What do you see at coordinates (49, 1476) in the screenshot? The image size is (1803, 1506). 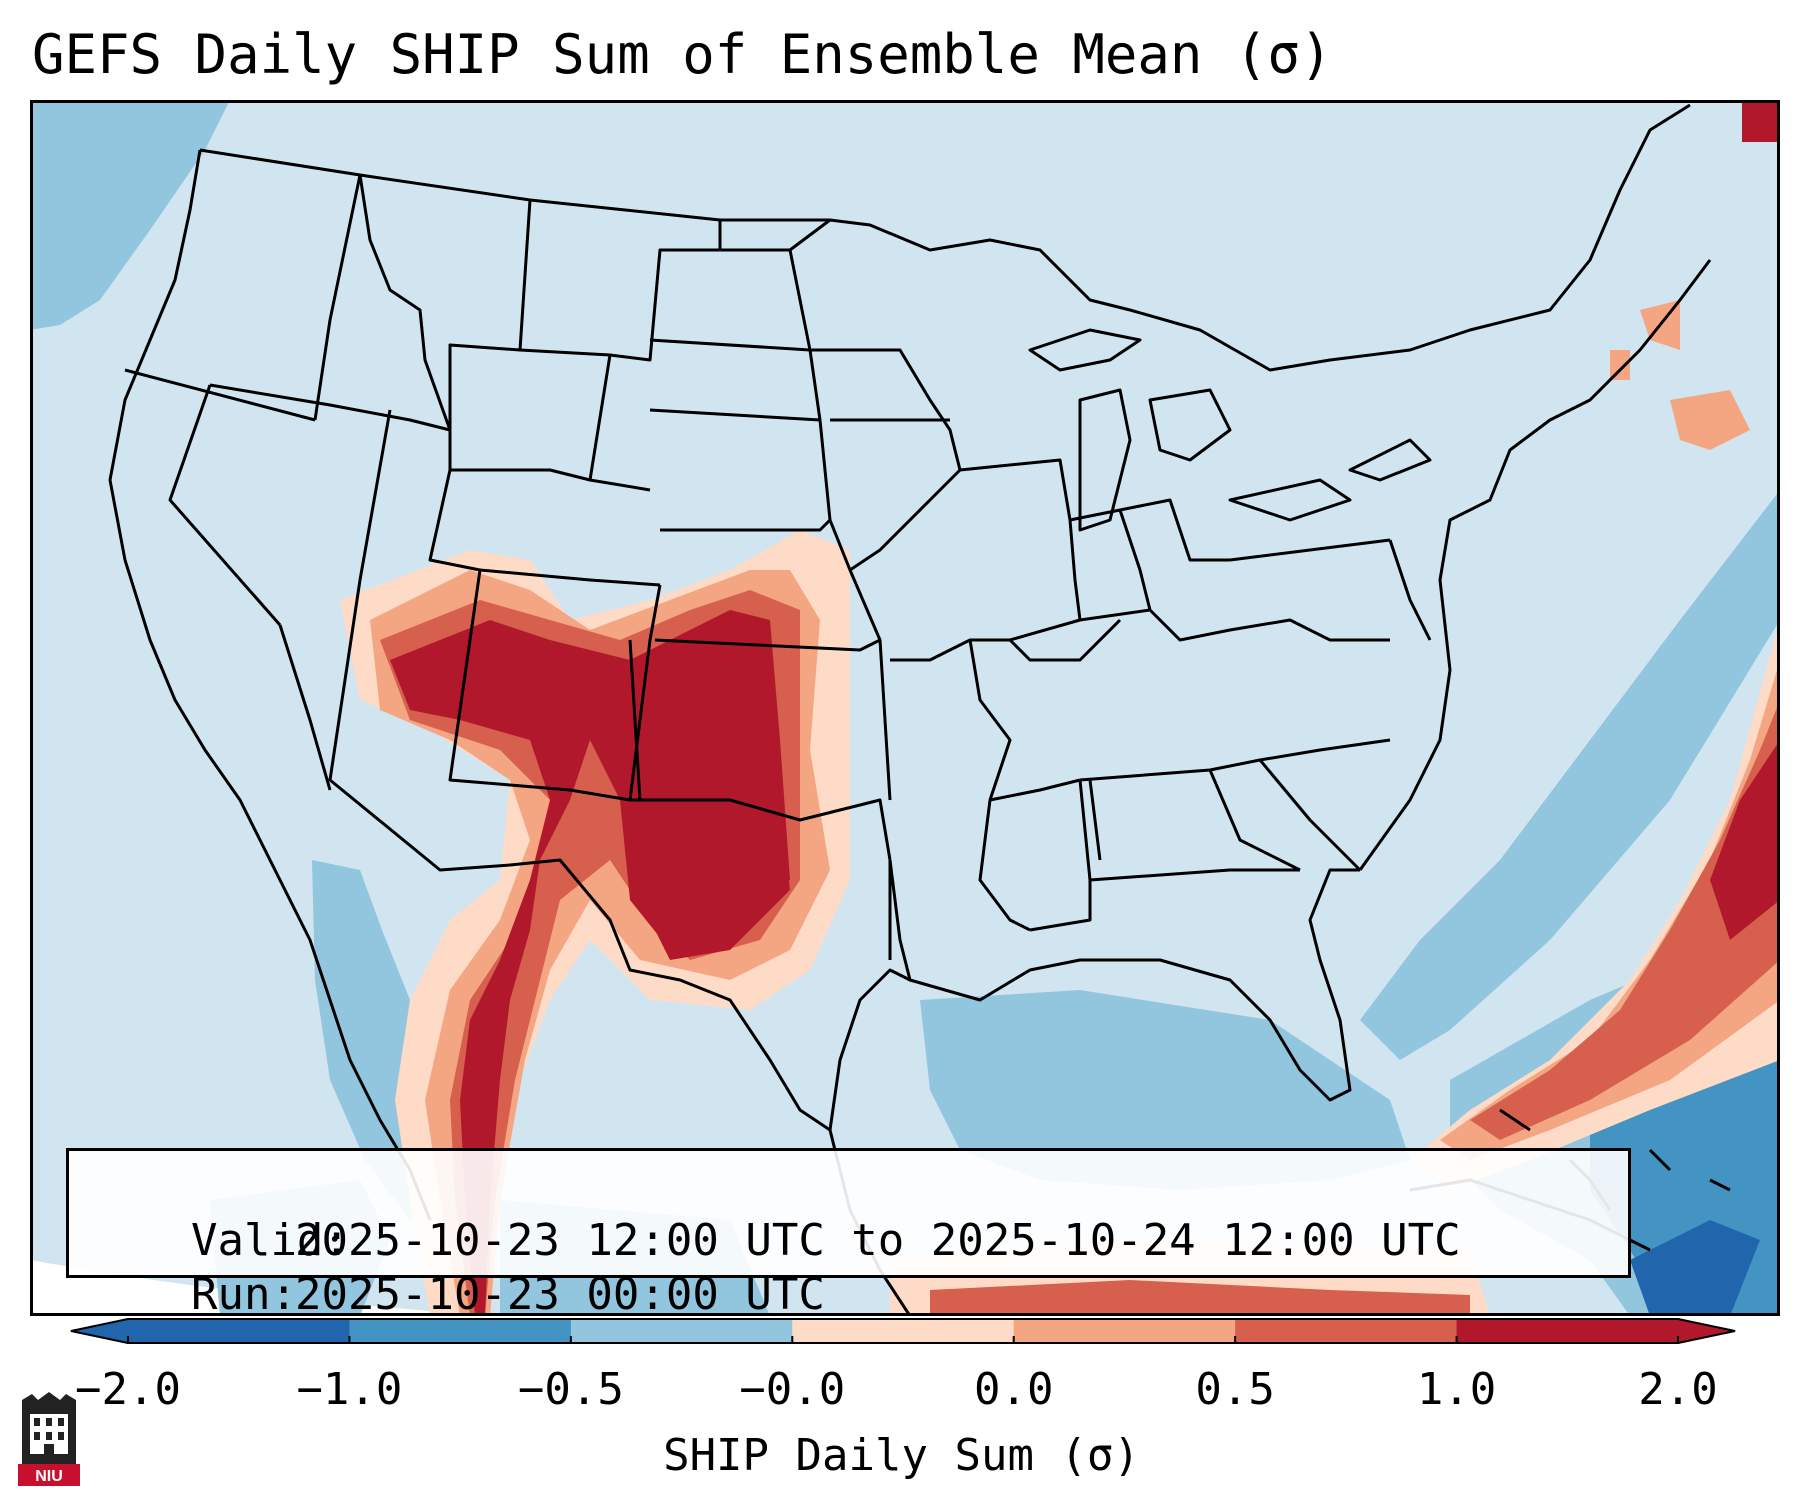 I see `logo-text: NIU` at bounding box center [49, 1476].